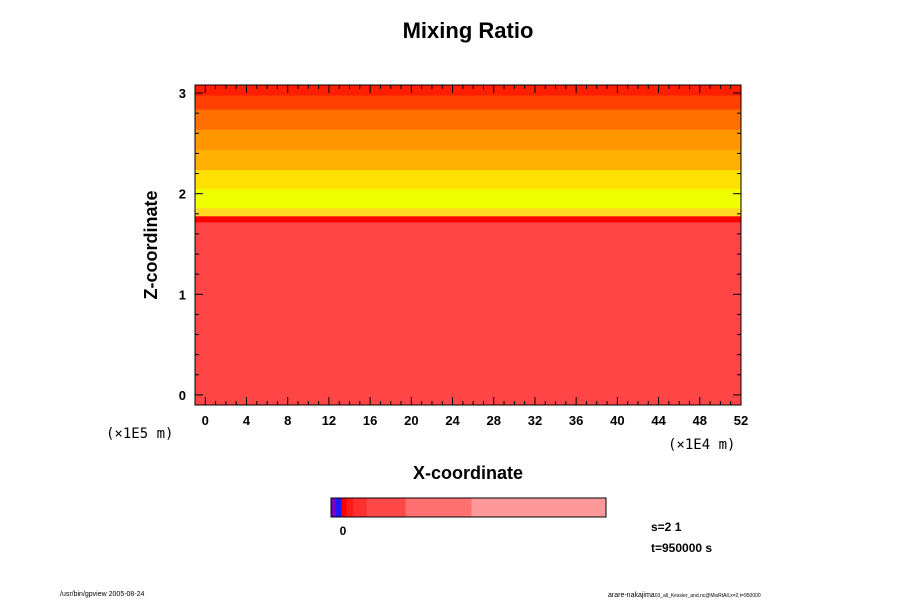 This screenshot has height=600, width=900. Describe the element at coordinates (535, 420) in the screenshot. I see `x-tick-label: 32` at that location.